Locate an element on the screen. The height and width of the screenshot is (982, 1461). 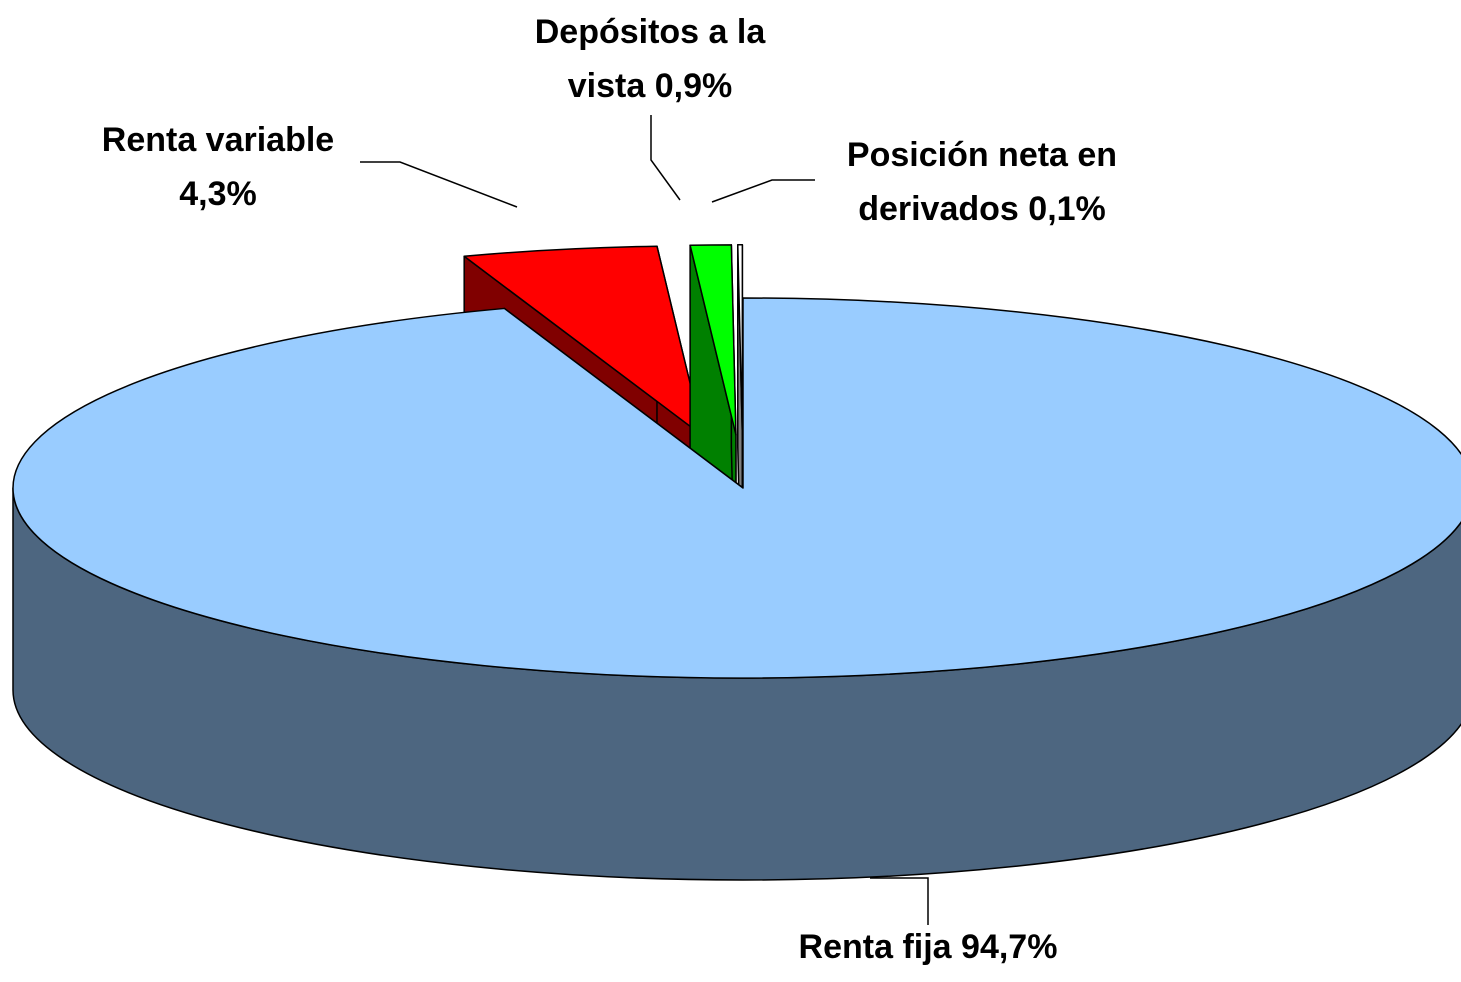
value-label: 94,7% is located at coordinates (1009, 947).